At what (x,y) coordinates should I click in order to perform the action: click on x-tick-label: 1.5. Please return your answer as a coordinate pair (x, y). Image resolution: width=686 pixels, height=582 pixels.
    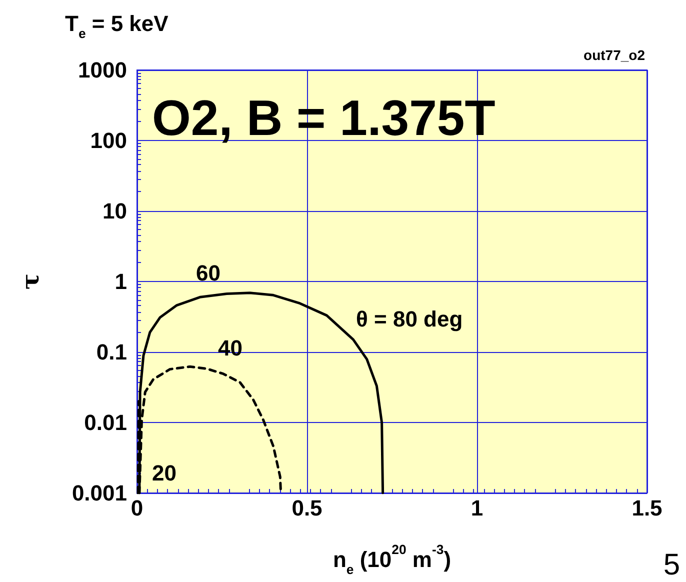
    Looking at the image, I should click on (647, 508).